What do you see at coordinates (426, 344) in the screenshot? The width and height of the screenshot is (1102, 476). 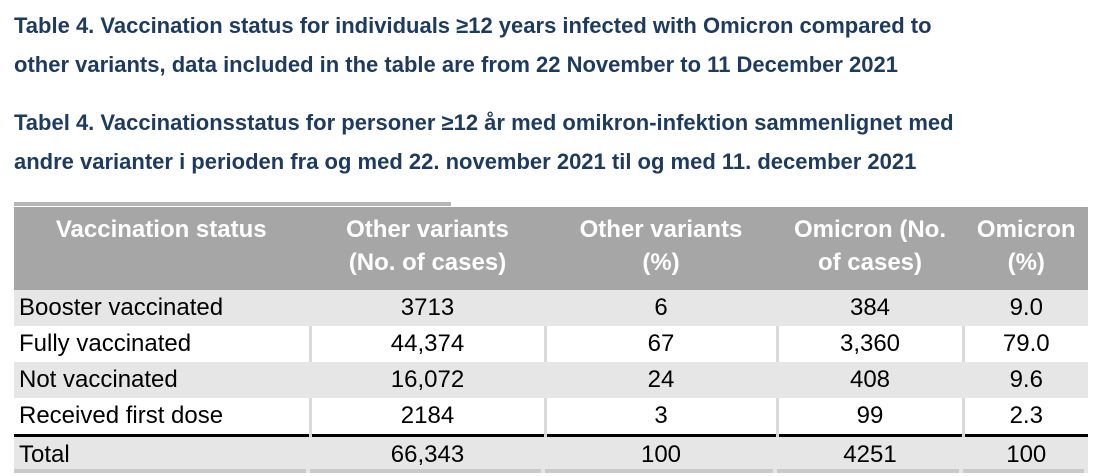 I see `cell-other-variants-cases: 44,374` at bounding box center [426, 344].